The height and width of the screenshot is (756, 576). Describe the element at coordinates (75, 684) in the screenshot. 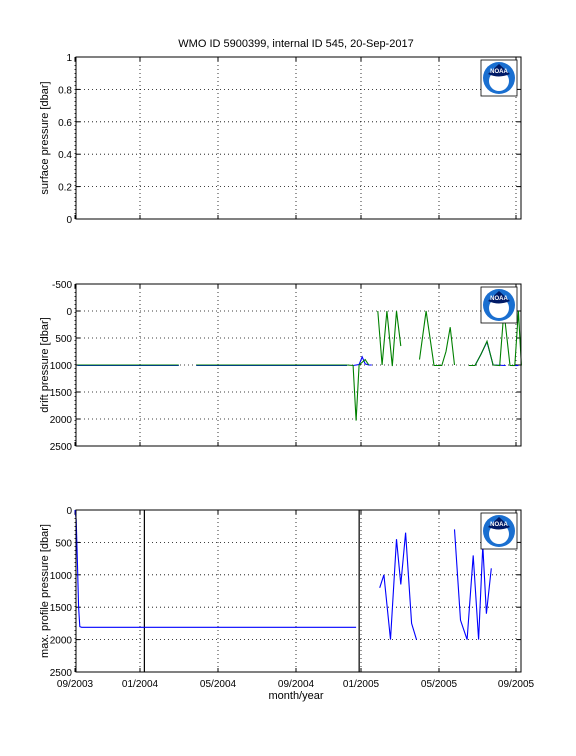

I see `x-tick-label: 09/2003` at that location.